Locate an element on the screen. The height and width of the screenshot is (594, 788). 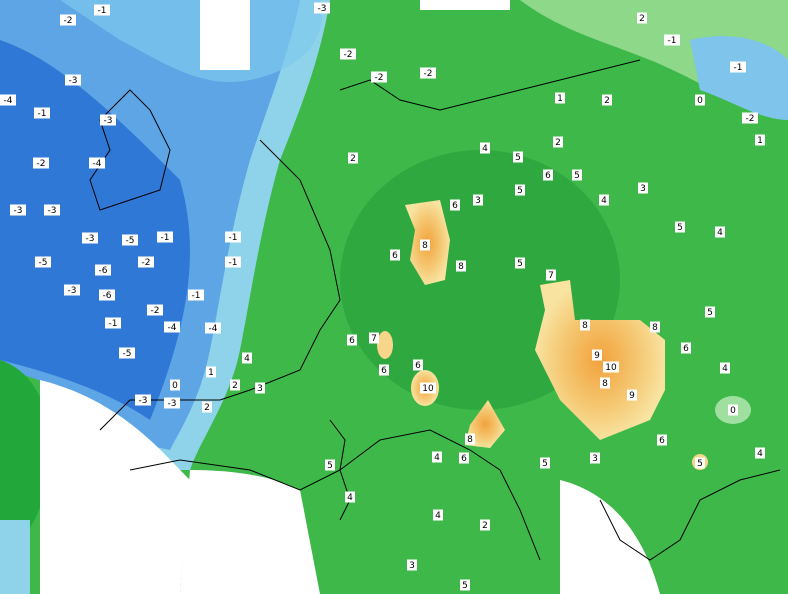
value-label: -4 is located at coordinates (8, 101).